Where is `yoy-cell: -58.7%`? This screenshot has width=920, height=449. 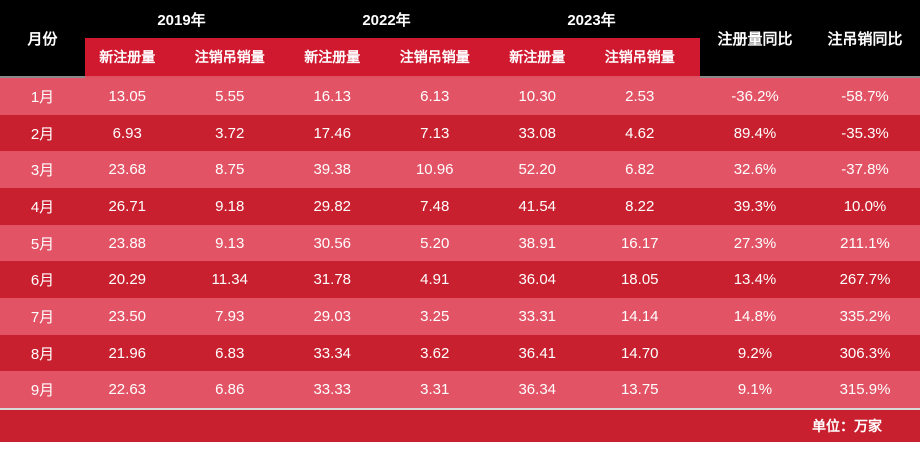
yoy-cell: -58.7% is located at coordinates (865, 96).